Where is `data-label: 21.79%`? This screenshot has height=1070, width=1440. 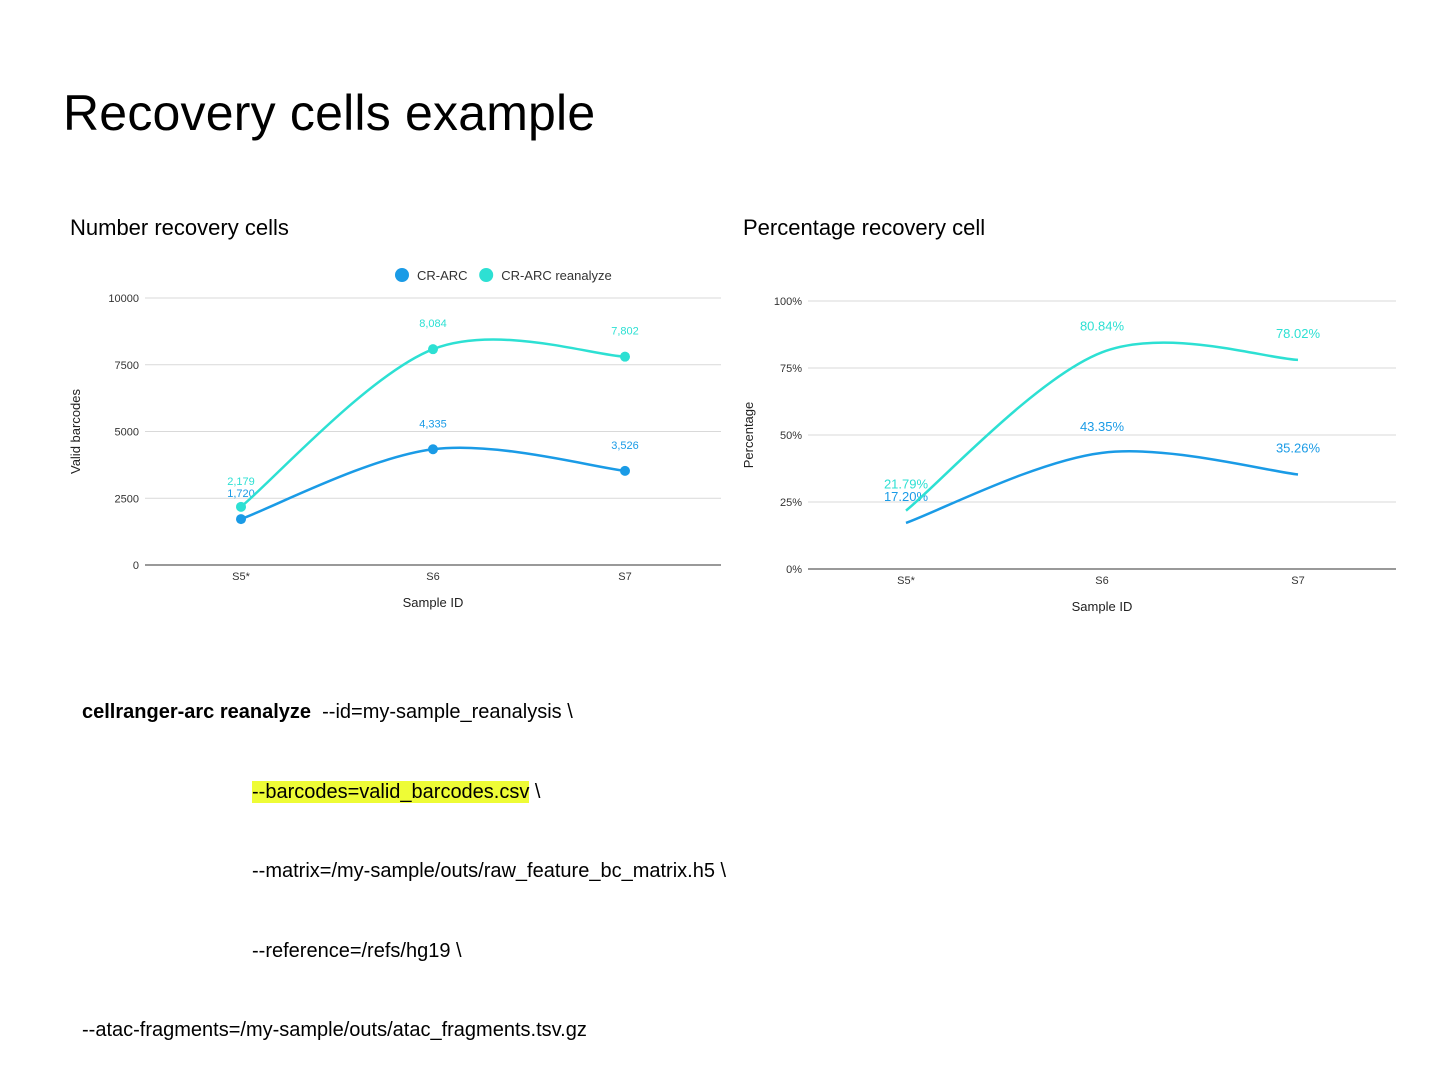
data-label: 21.79% is located at coordinates (906, 484).